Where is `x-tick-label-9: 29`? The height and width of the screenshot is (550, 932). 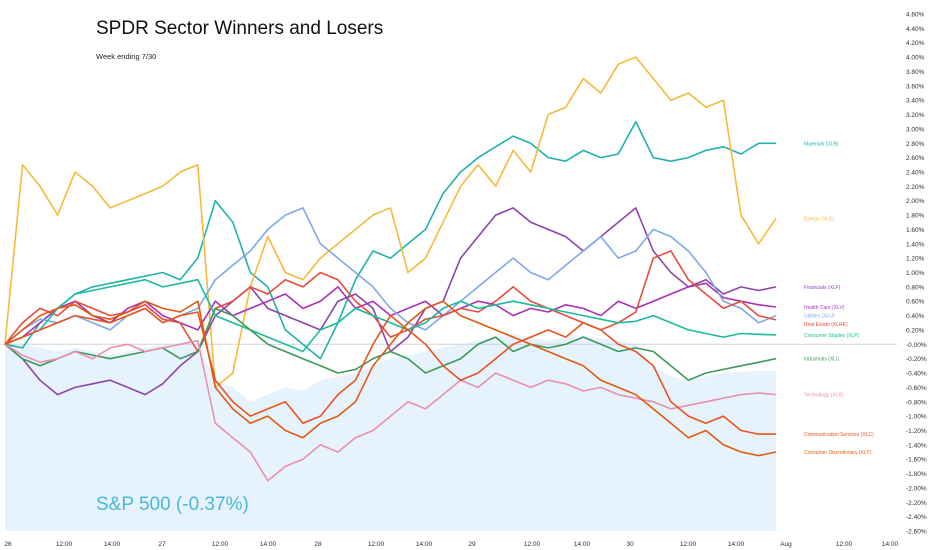
x-tick-label-9: 29 is located at coordinates (472, 544).